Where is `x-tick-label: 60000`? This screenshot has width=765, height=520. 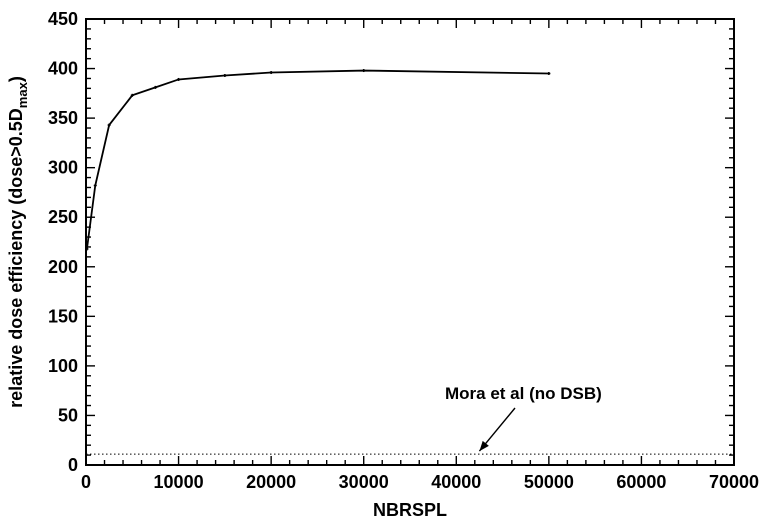 x-tick-label: 60000 is located at coordinates (641, 482).